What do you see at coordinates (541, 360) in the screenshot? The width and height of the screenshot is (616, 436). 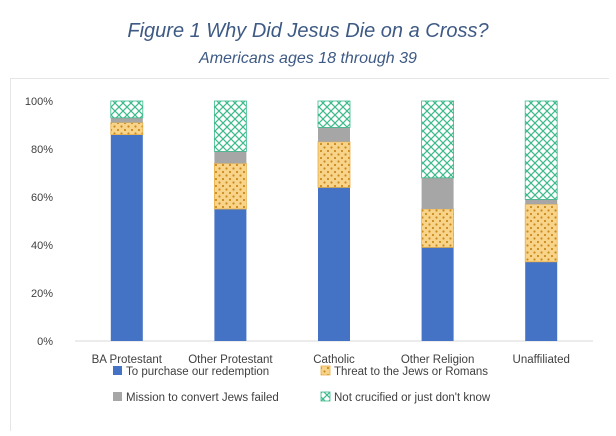 I see `x-category-label: Unaffiliated` at bounding box center [541, 360].